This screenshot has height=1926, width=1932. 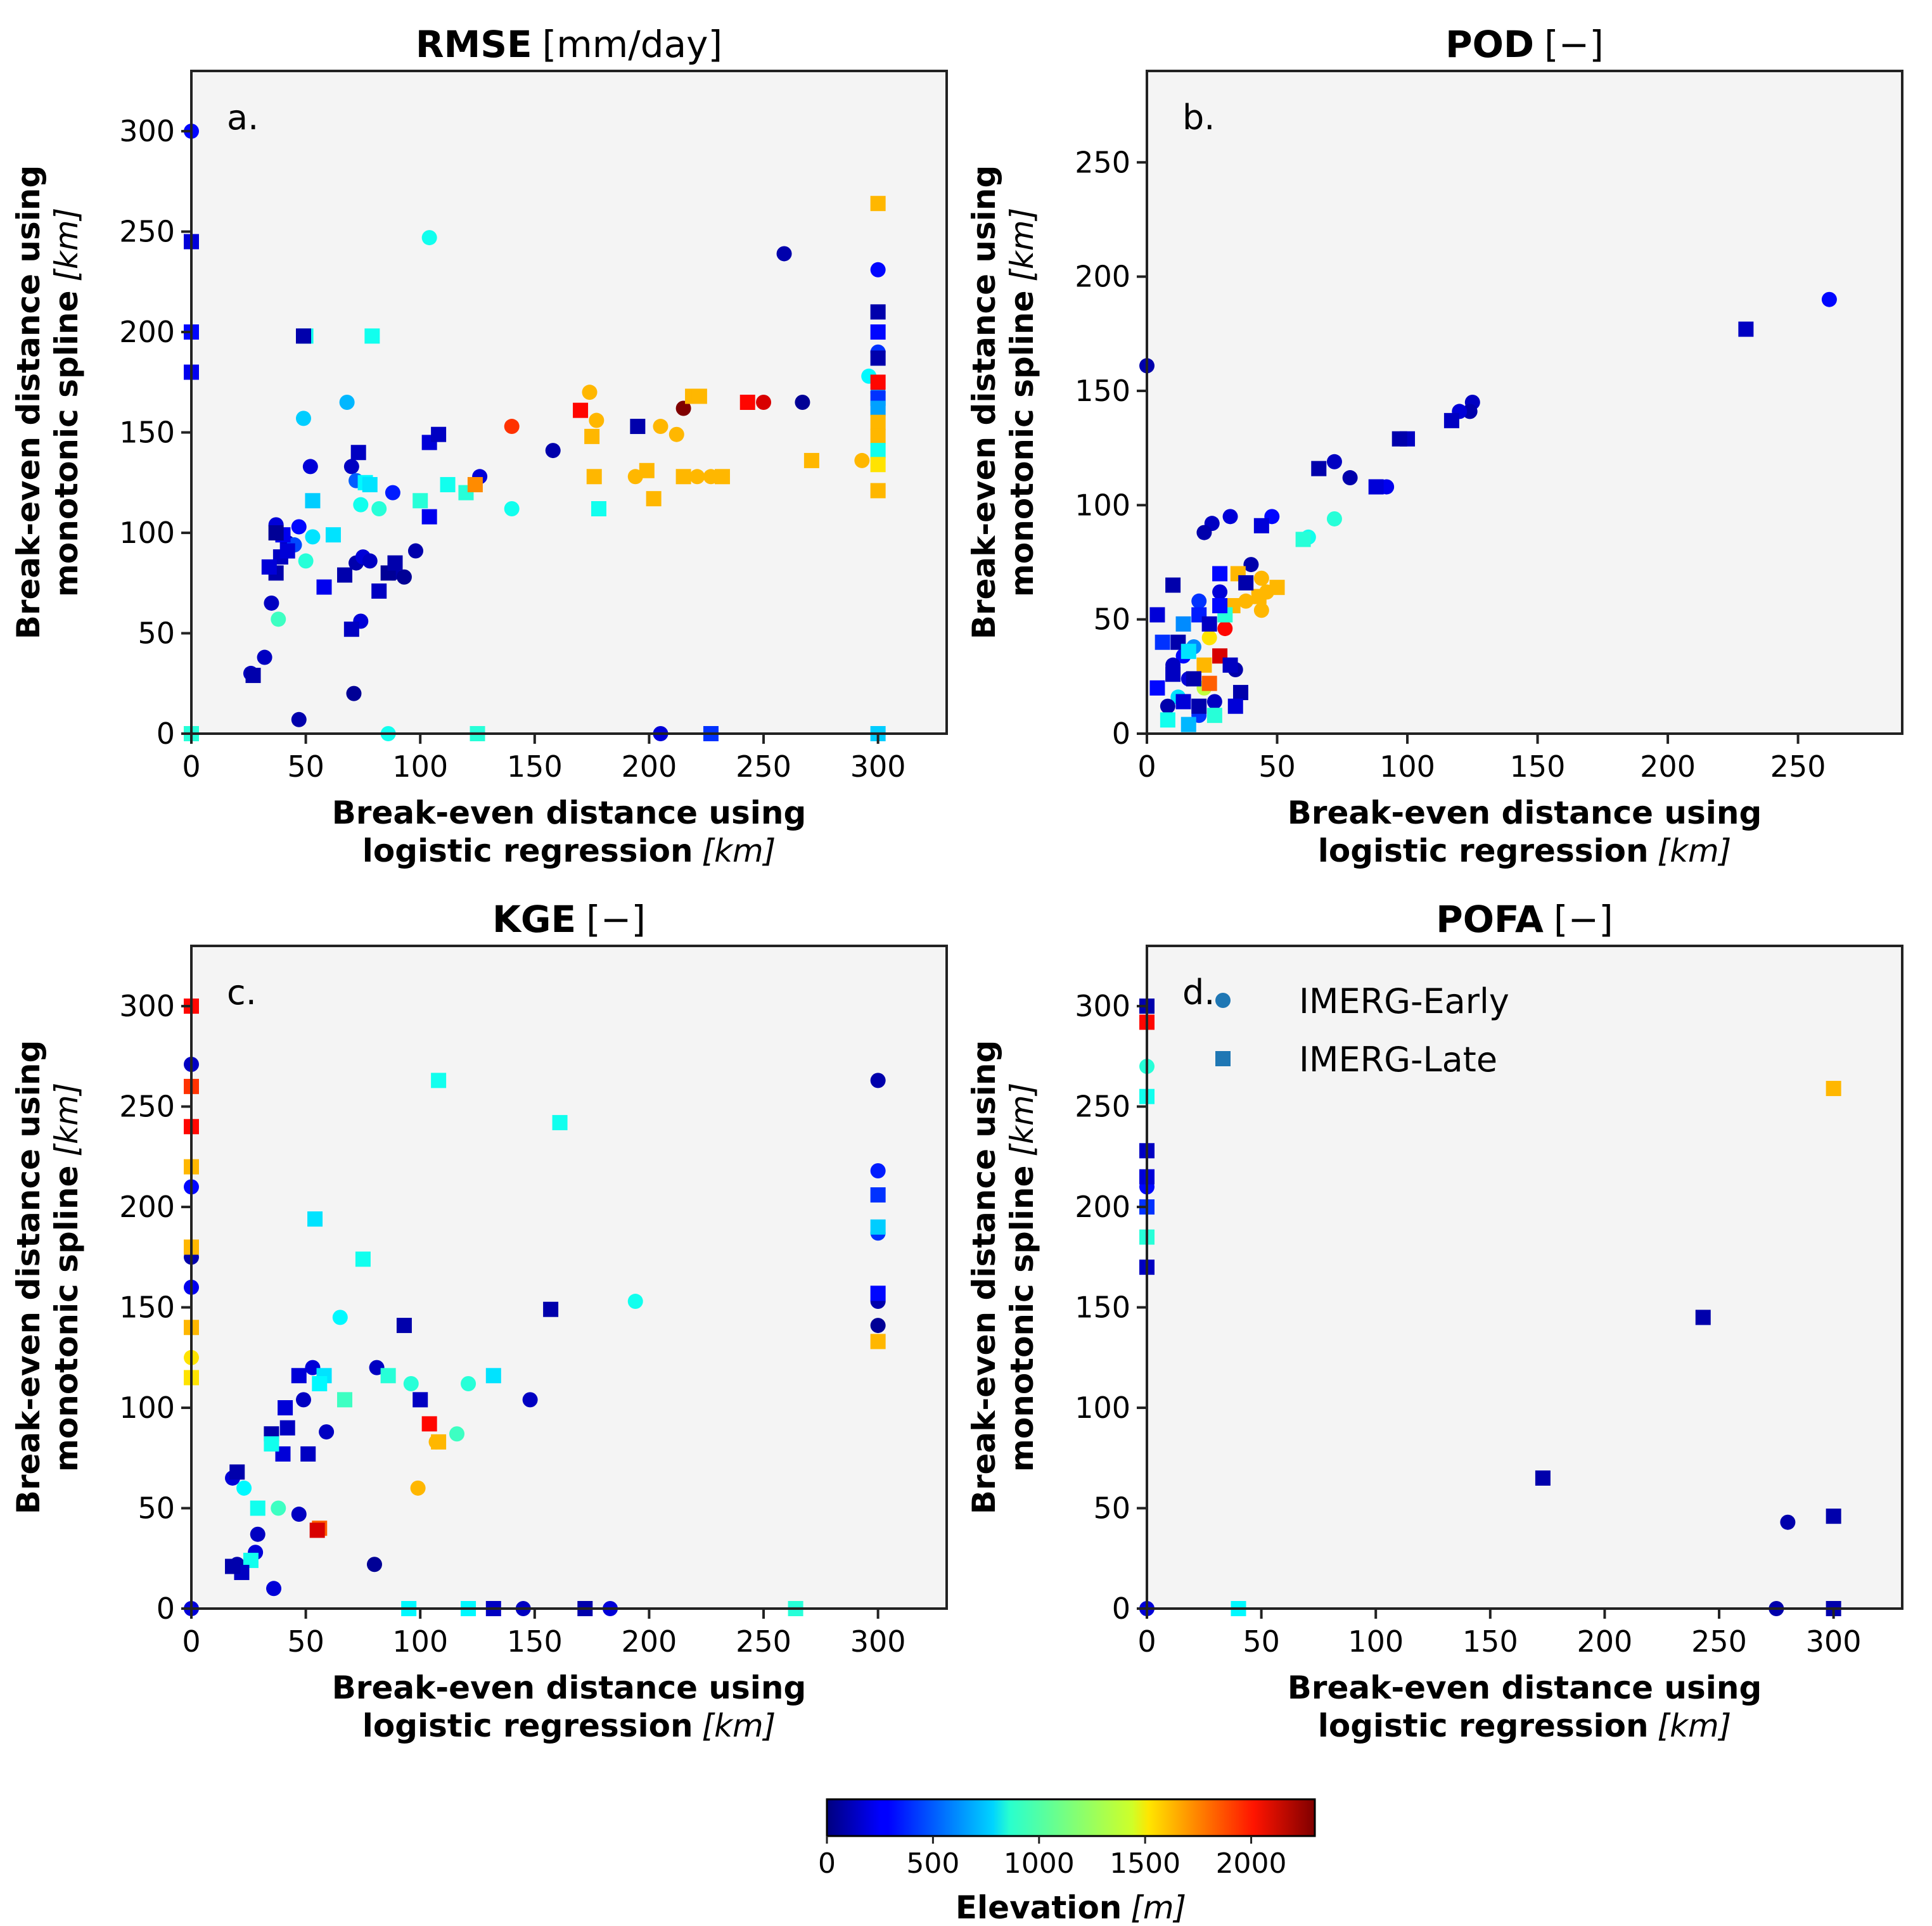 What do you see at coordinates (147, 232) in the screenshot?
I see `y-tick-label: 250` at bounding box center [147, 232].